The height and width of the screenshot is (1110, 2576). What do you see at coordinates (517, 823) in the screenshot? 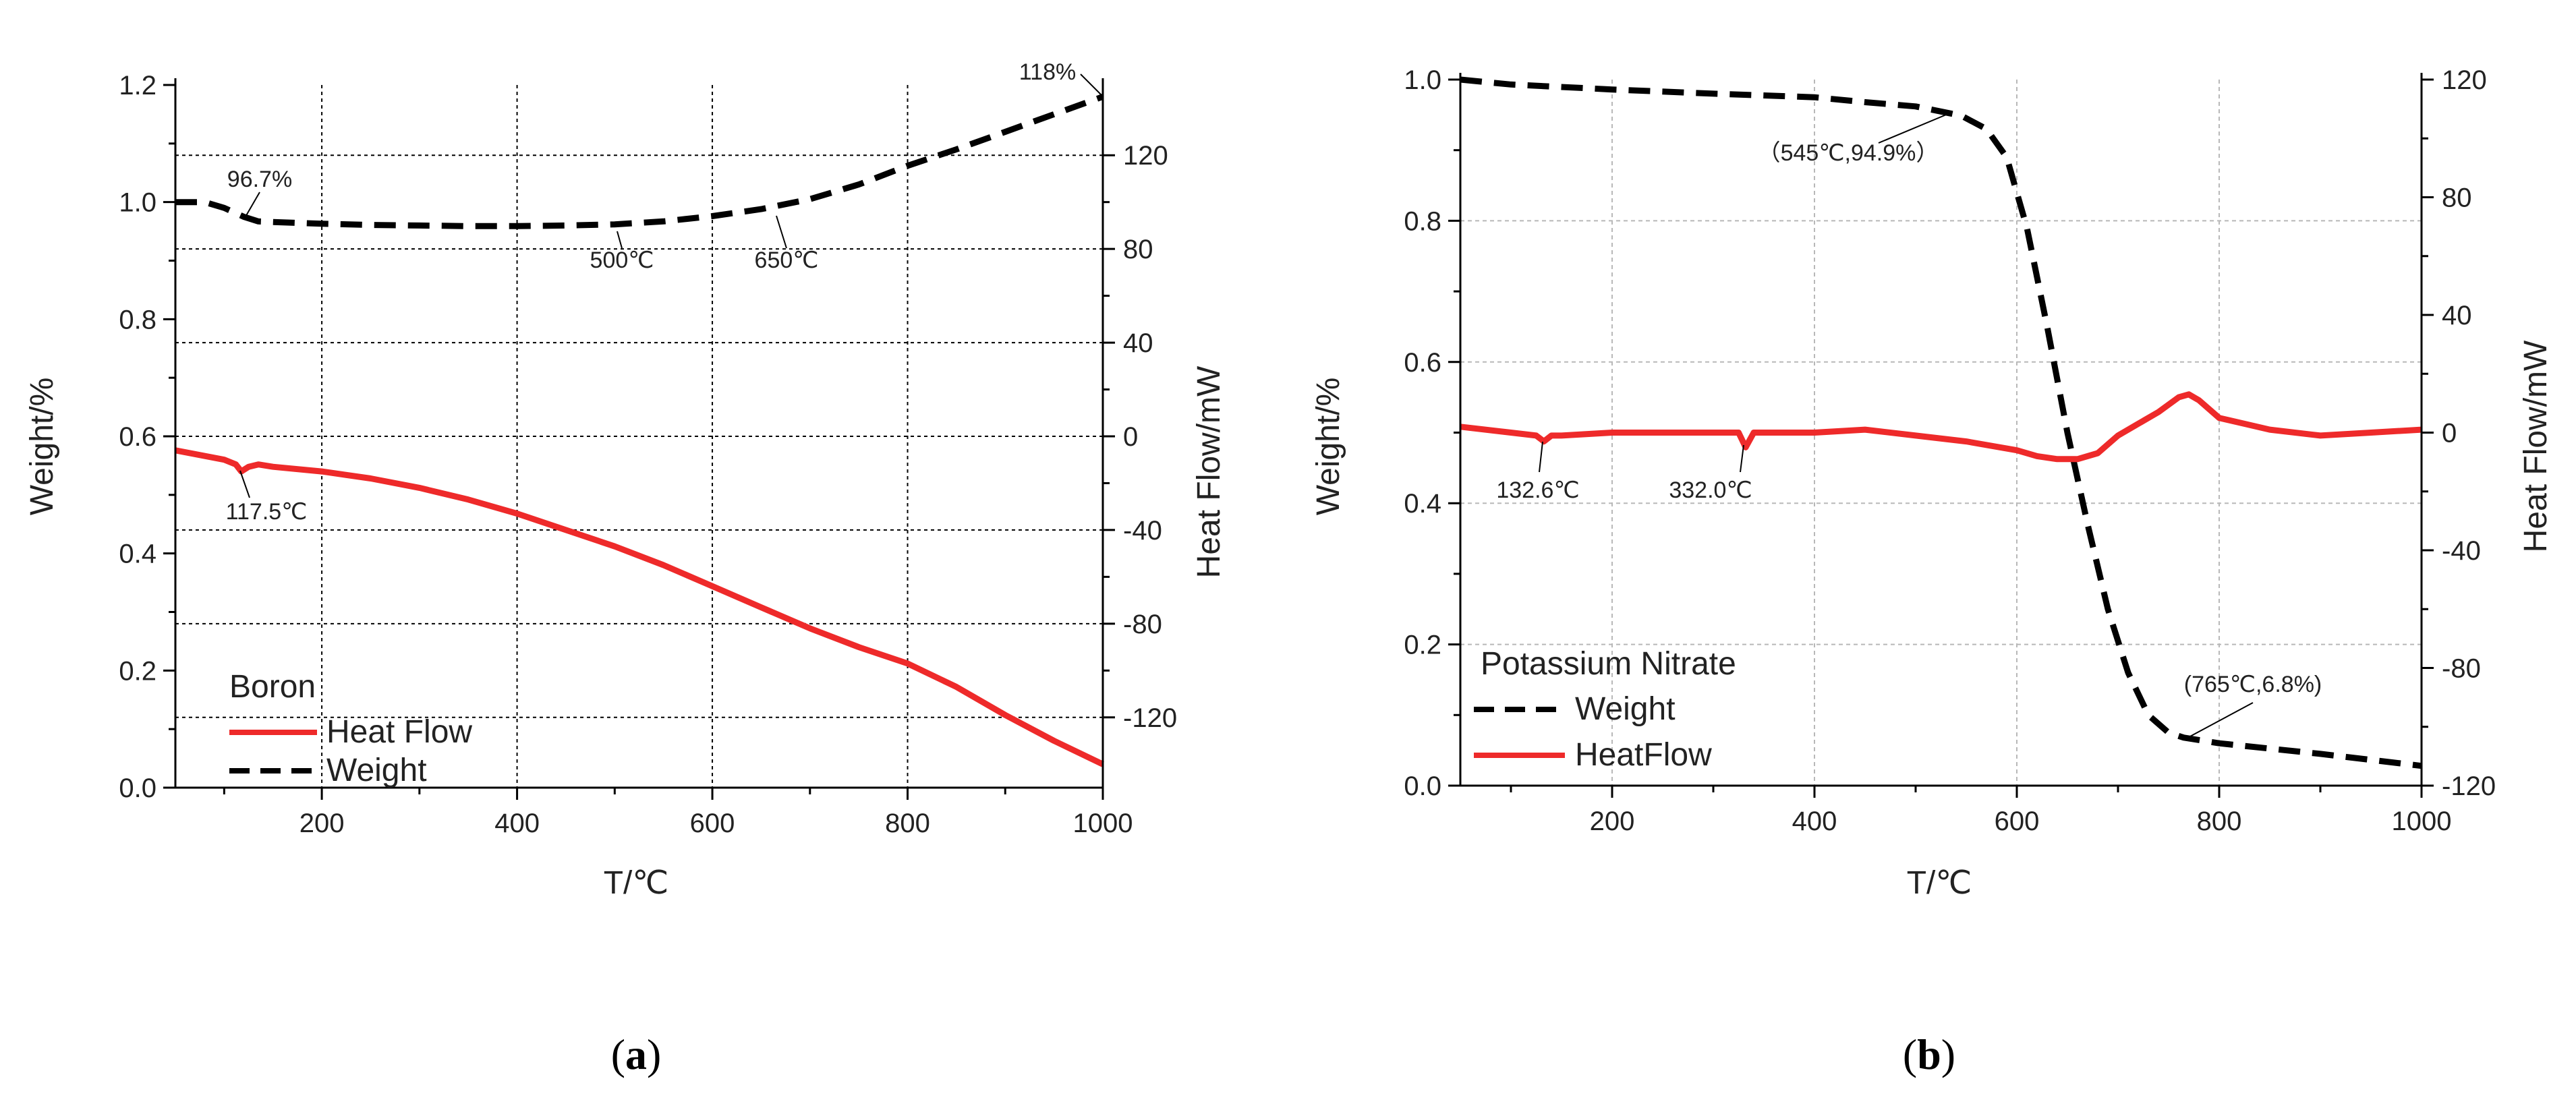
I see `panel-a-x-tick-label-400: 400` at bounding box center [517, 823].